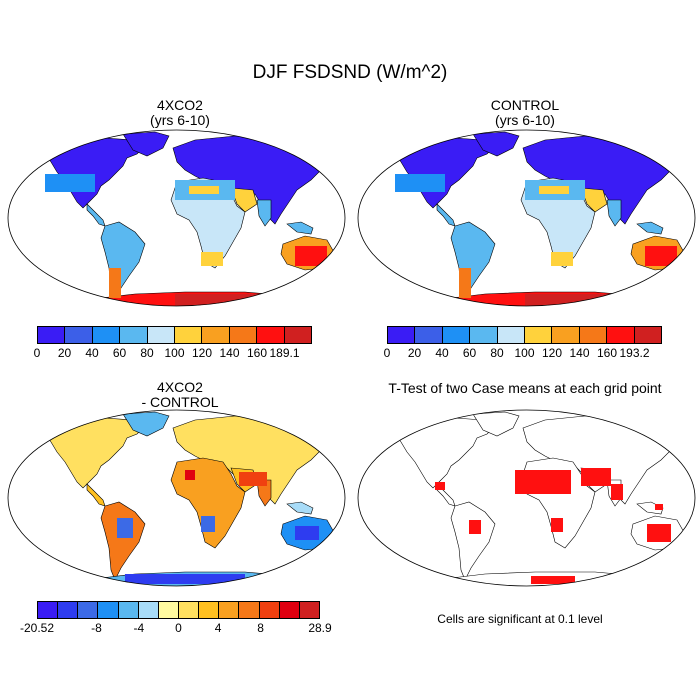 This screenshot has height=700, width=700. I want to click on sig-central-africa, so click(557, 525).